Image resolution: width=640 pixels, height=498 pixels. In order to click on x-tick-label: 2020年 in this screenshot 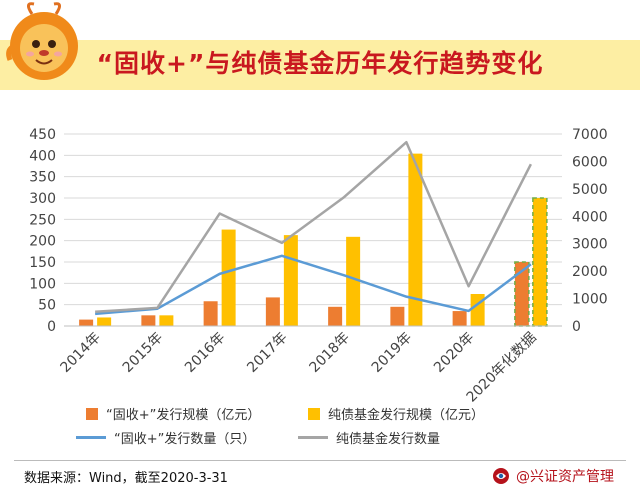, I will do `click(454, 353)`.